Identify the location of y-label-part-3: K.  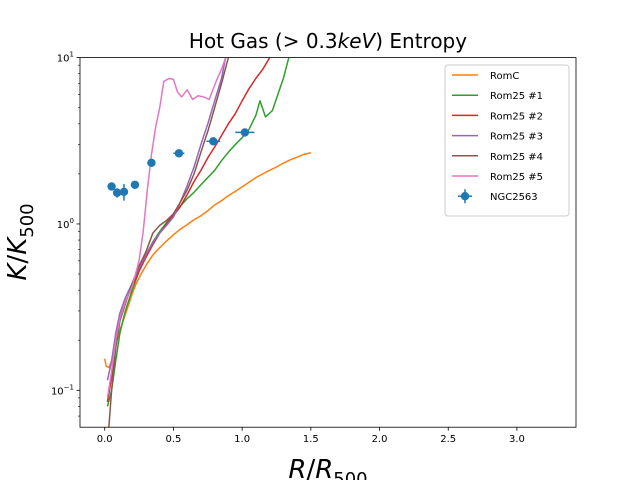
(18, 245).